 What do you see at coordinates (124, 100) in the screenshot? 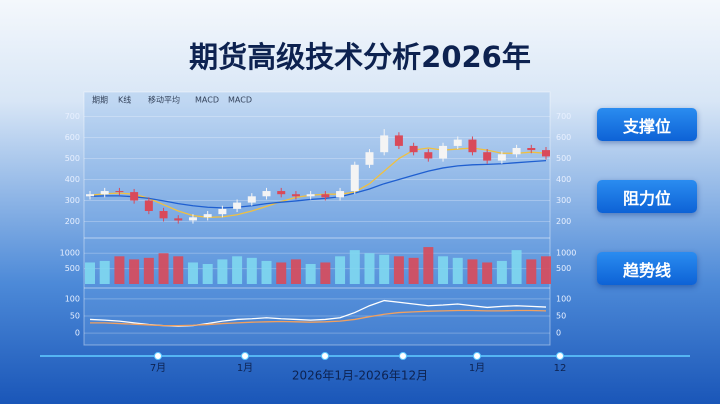
I see `toolbar-item: K线` at bounding box center [124, 100].